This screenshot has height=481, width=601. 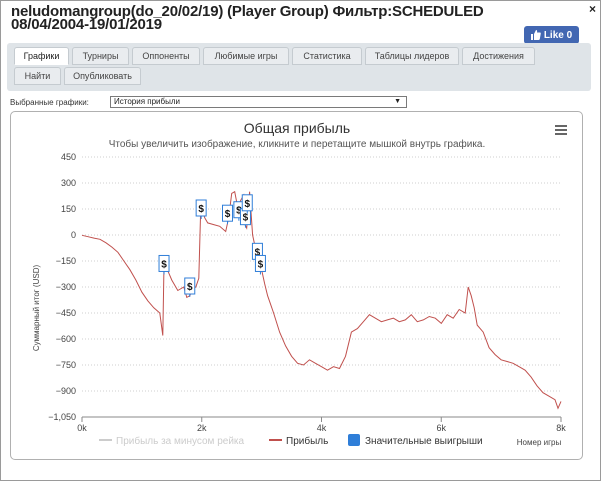 What do you see at coordinates (180, 441) in the screenshot?
I see `legend-item-rake: Прибыль за минусом рейка` at bounding box center [180, 441].